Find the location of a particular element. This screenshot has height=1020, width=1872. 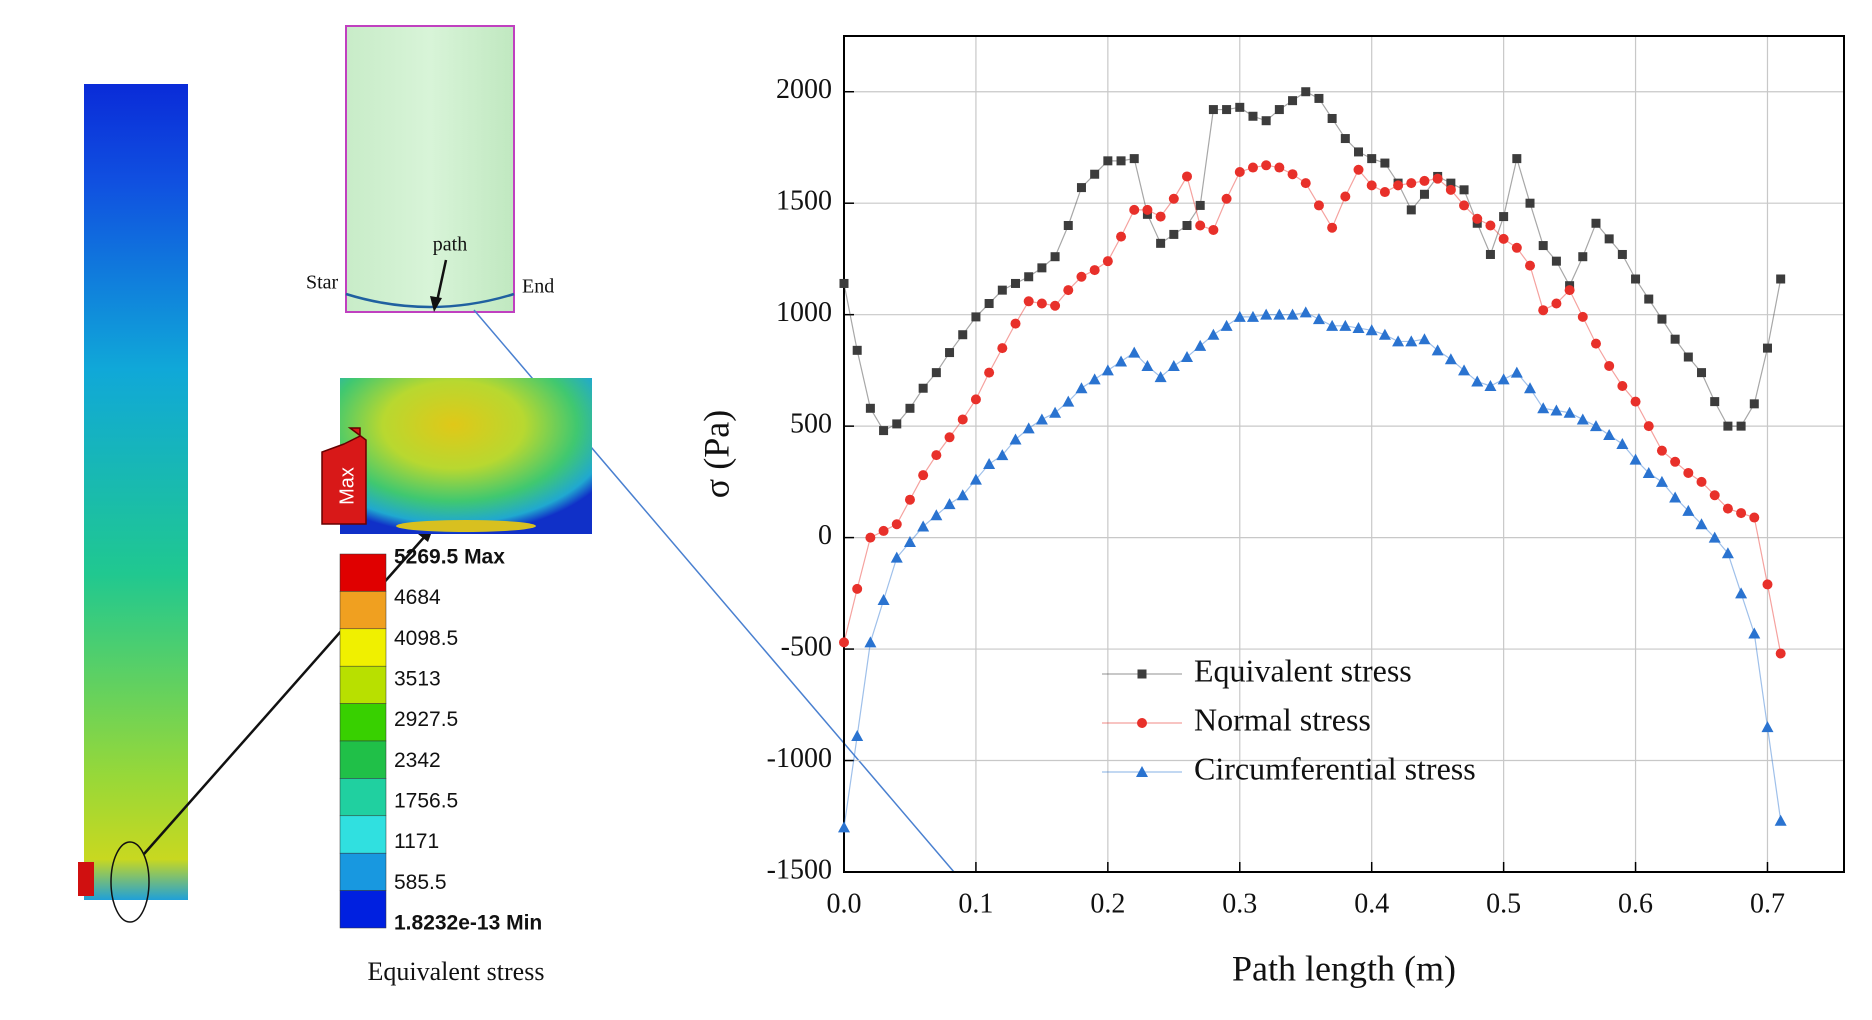

colorbar-label: 1756.5 is located at coordinates (426, 801).